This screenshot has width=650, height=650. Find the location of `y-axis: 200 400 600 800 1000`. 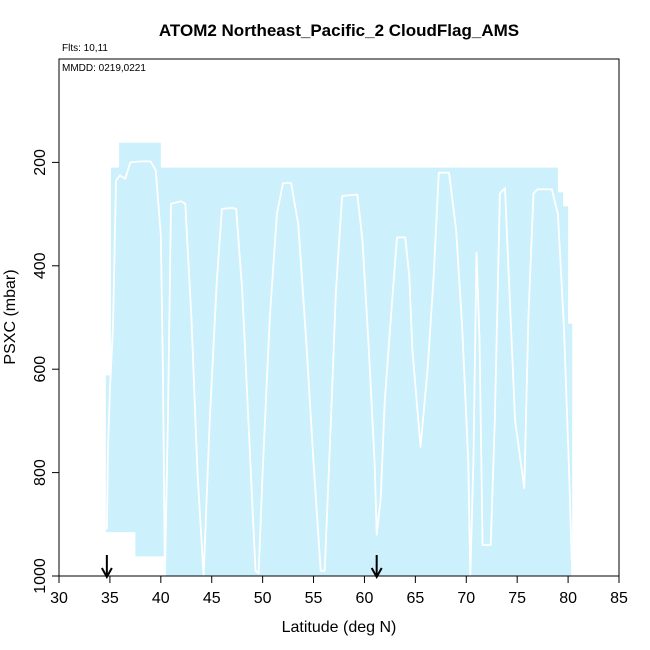

y-axis: 200 400 600 800 1000 is located at coordinates (45, 371).